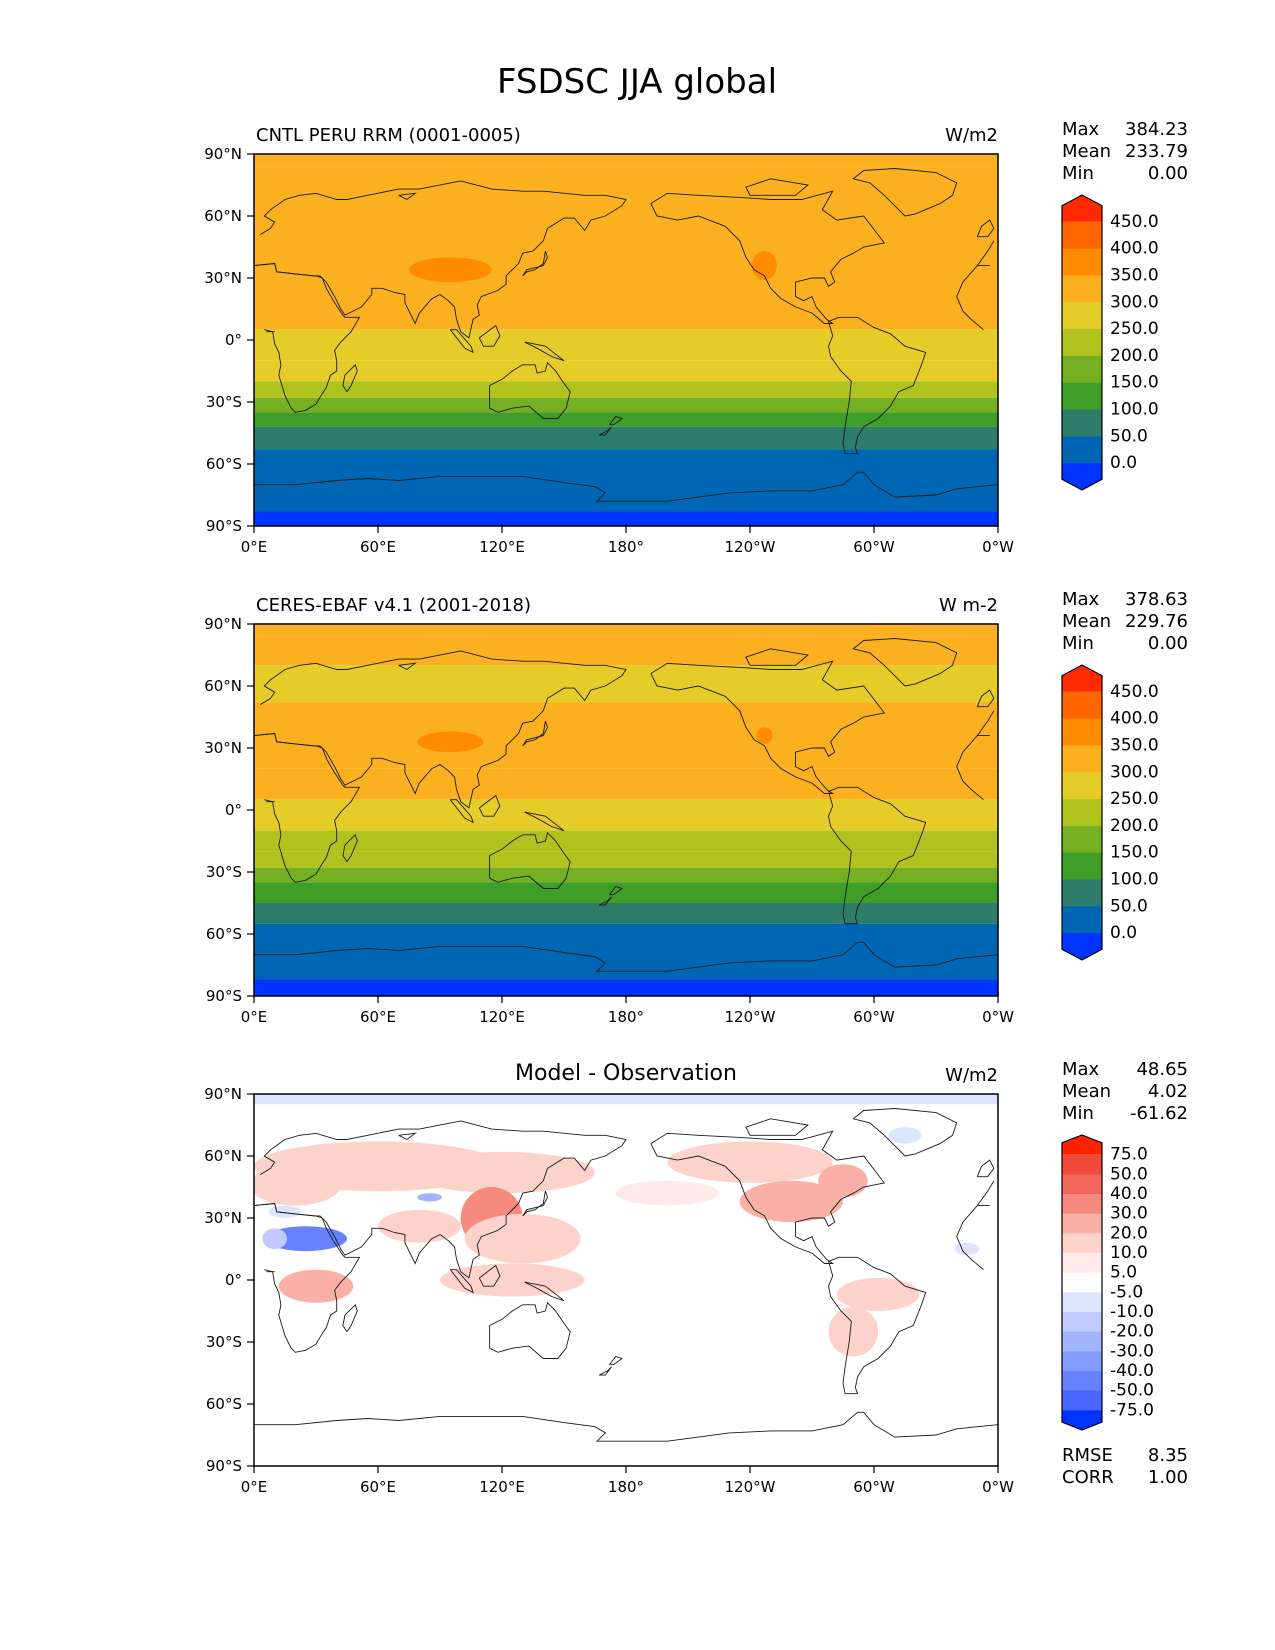  I want to click on x-tick-label: 120°E, so click(502, 1017).